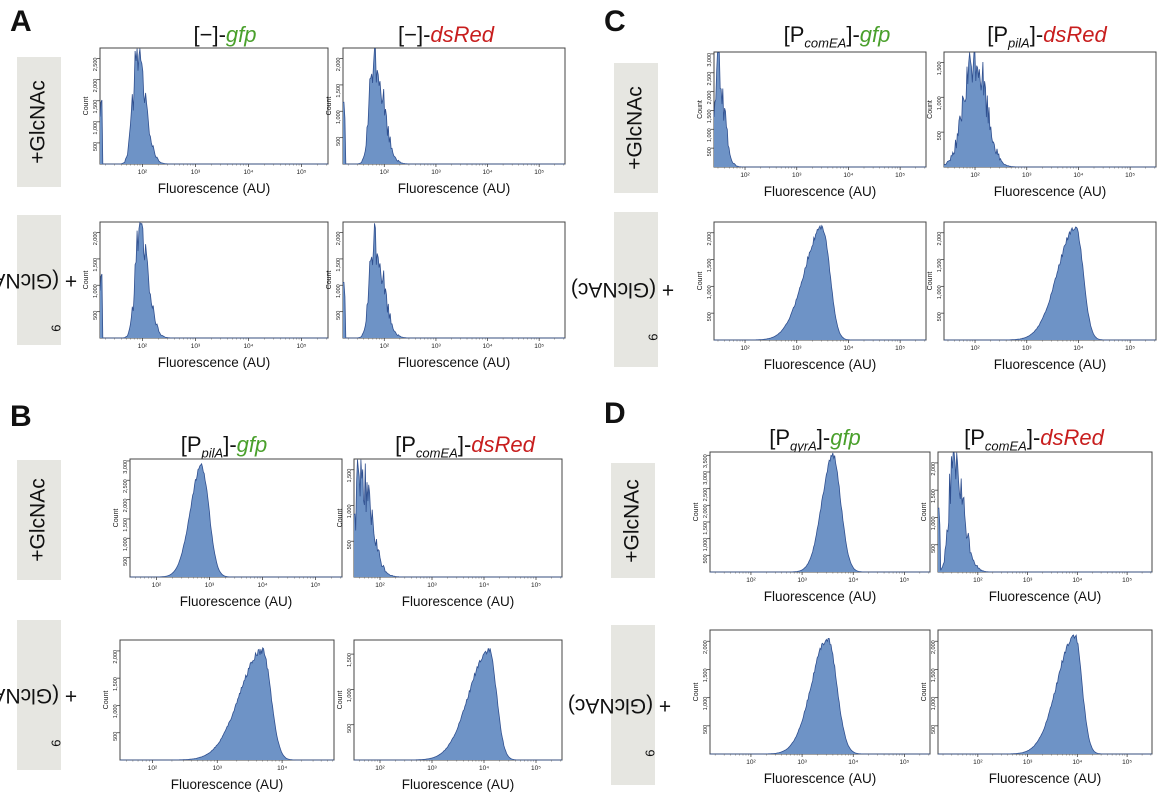 This screenshot has height=800, width=1170. I want to click on panel-letter-a: A, so click(21, 21).